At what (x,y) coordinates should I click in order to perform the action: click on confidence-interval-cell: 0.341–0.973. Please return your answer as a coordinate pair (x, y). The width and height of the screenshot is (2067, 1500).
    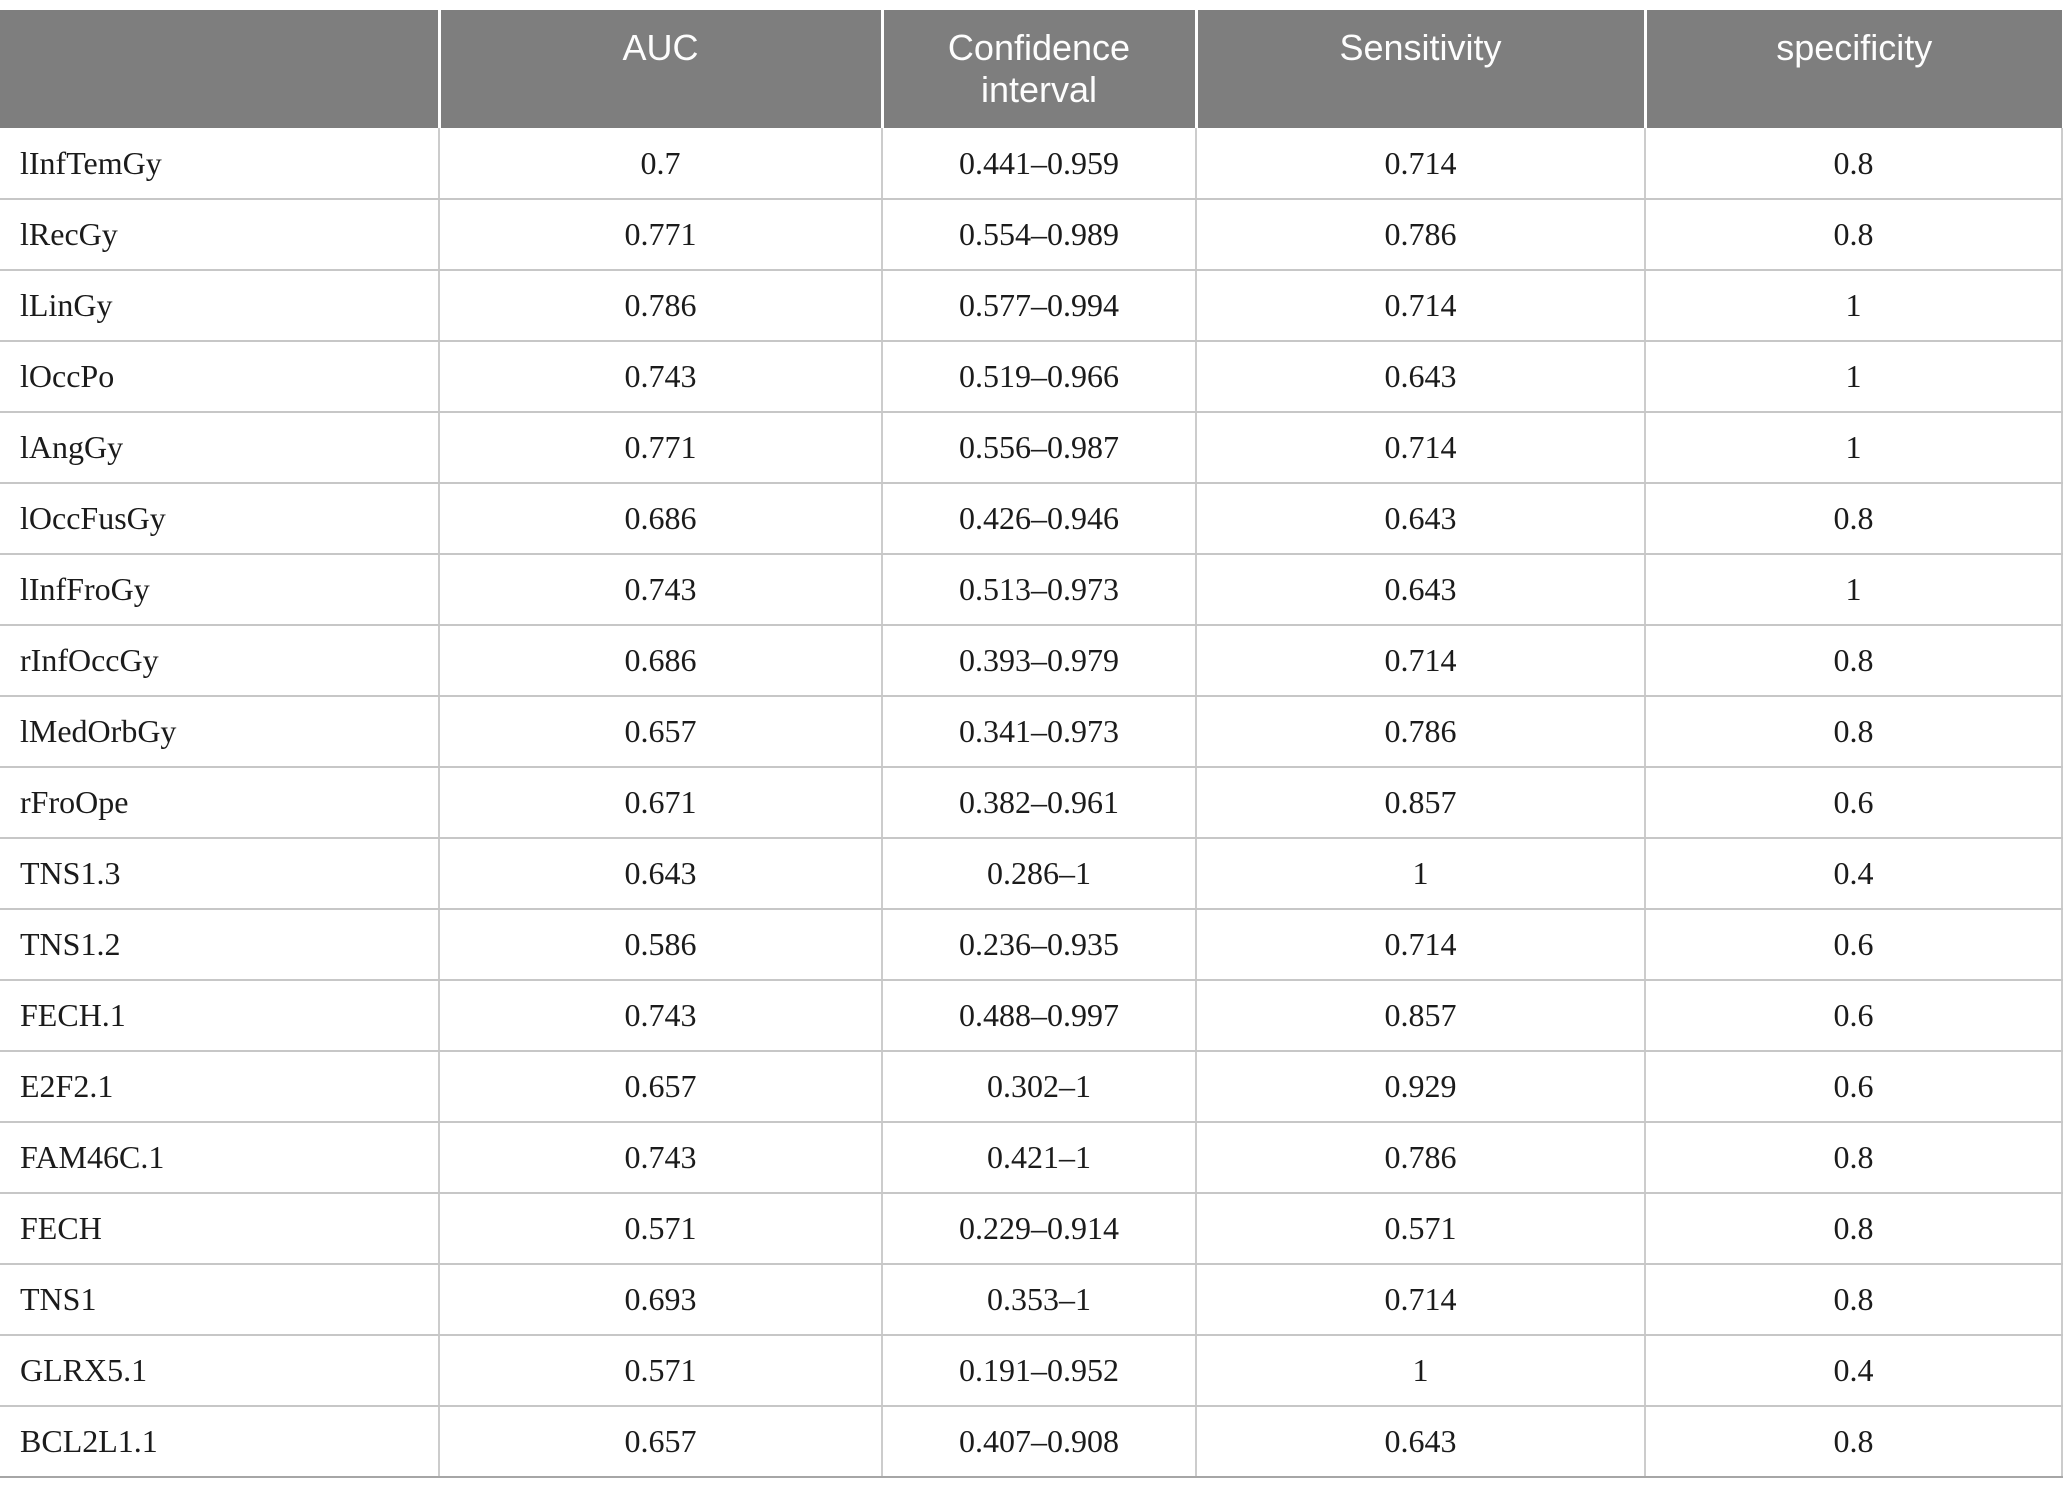
    Looking at the image, I should click on (1038, 731).